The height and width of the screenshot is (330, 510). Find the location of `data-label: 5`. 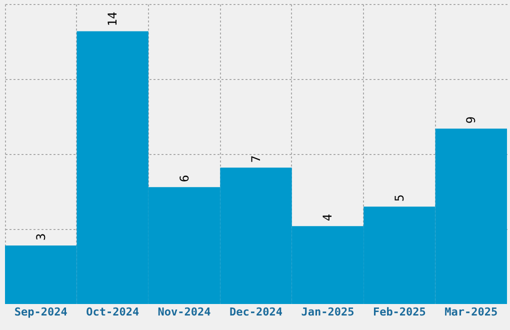

data-label: 5 is located at coordinates (399, 198).